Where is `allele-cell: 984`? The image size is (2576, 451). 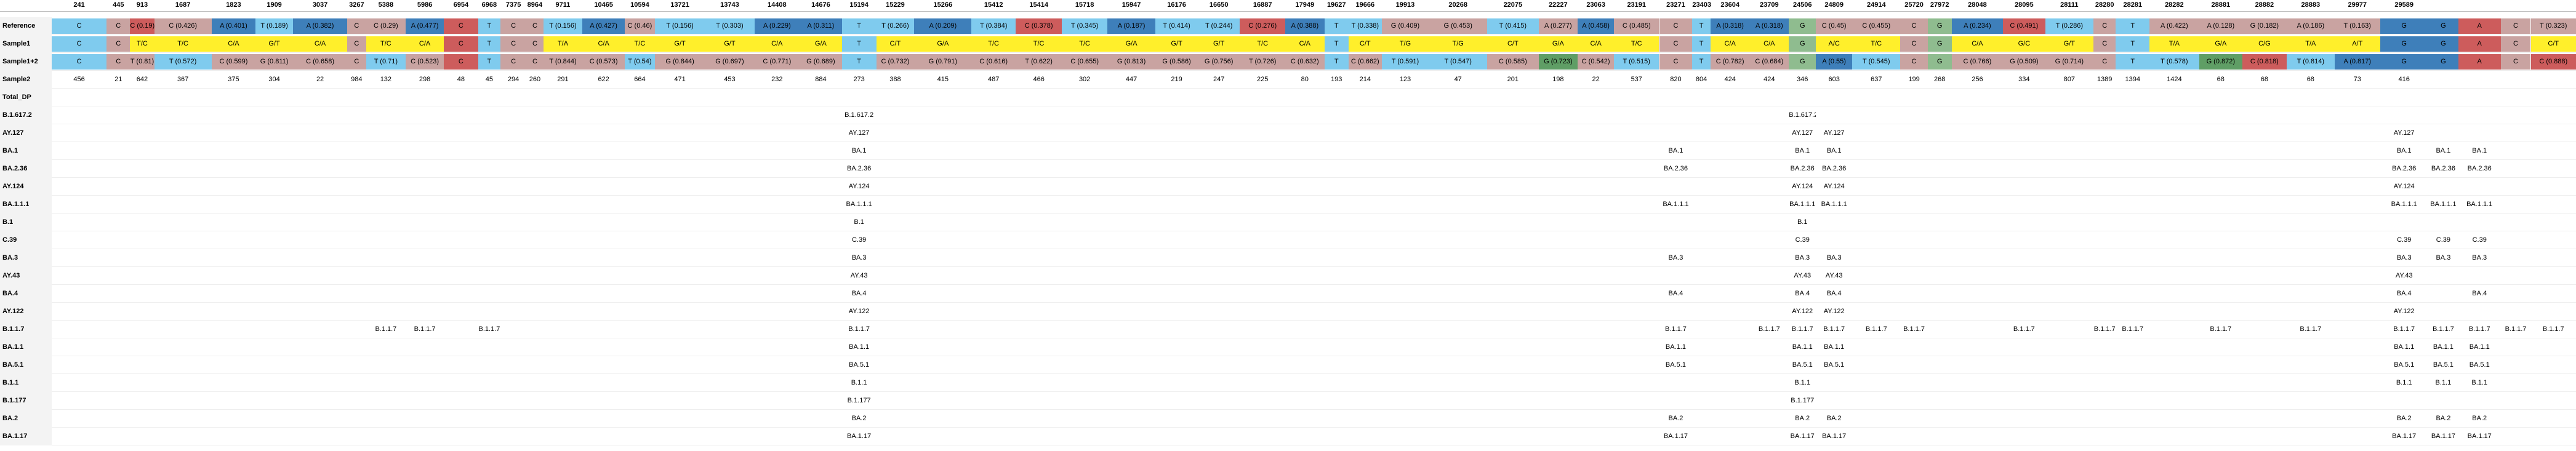 allele-cell: 984 is located at coordinates (357, 79).